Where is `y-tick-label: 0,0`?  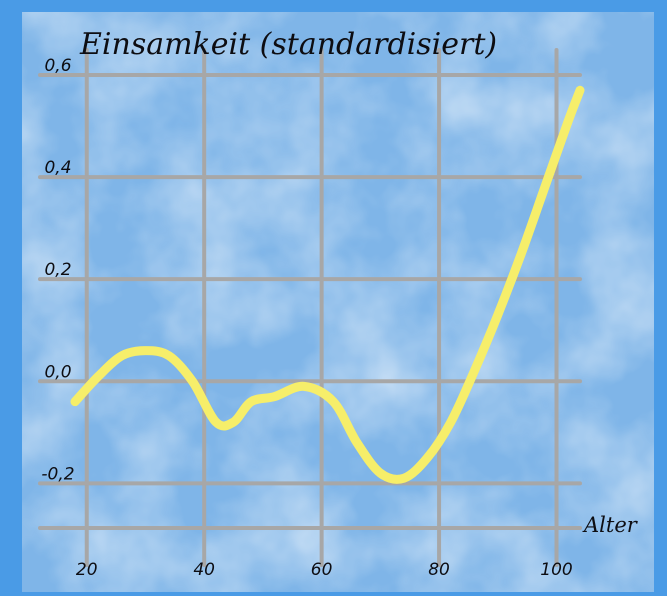
y-tick-label: 0,0 is located at coordinates (57, 372).